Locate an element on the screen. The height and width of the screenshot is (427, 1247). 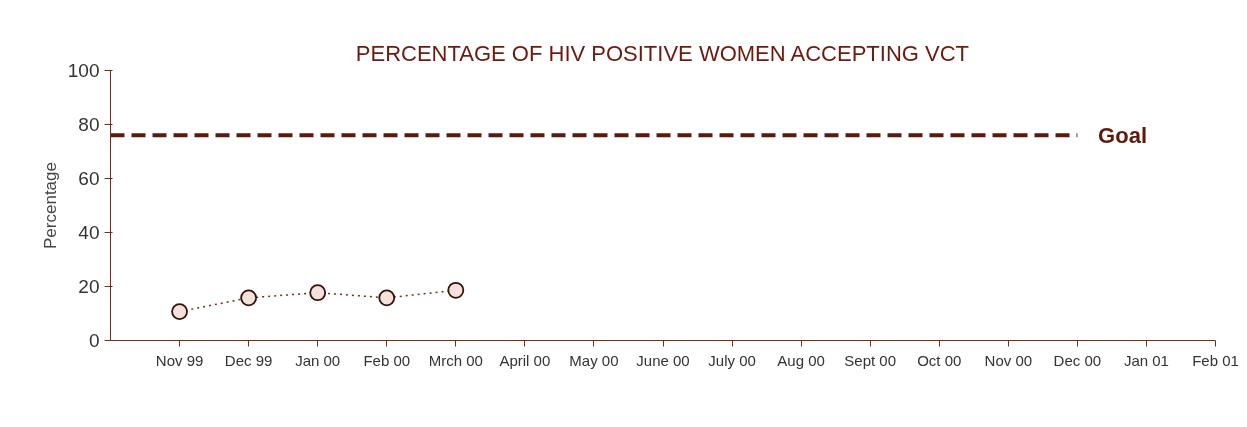
y-tick-label: 40 is located at coordinates (89, 232).